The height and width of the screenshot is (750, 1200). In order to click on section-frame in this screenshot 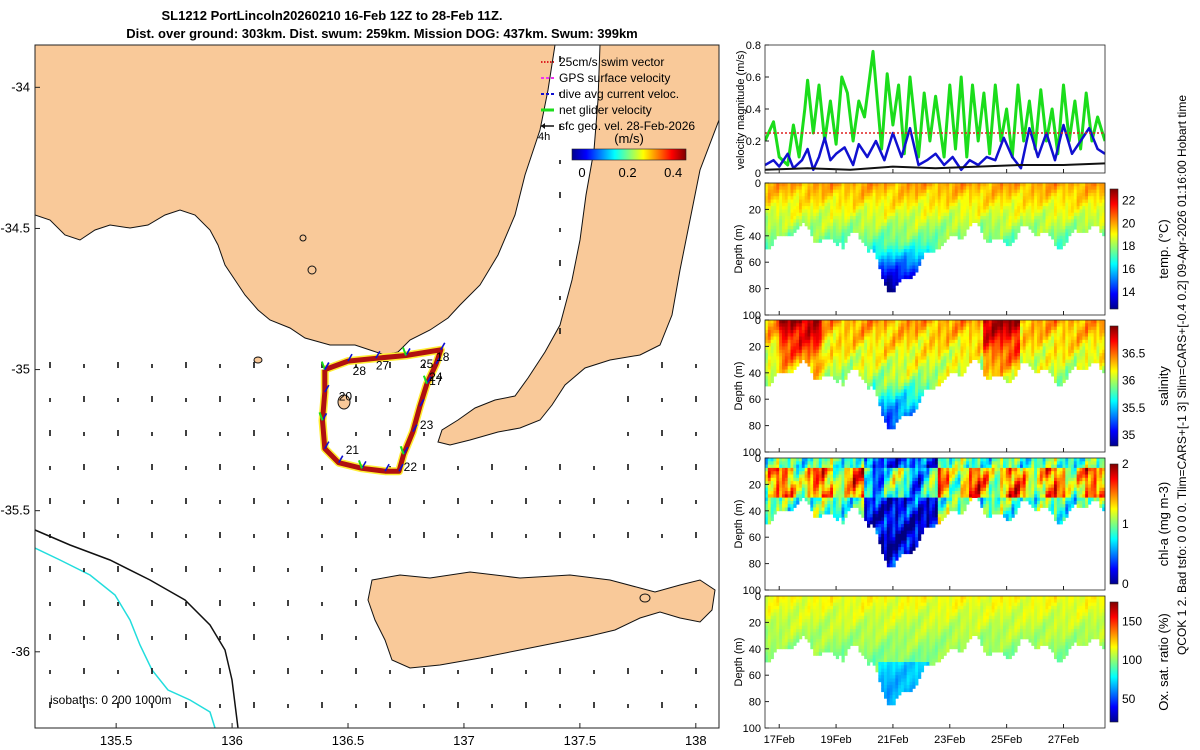, I will do `click(935, 249)`.